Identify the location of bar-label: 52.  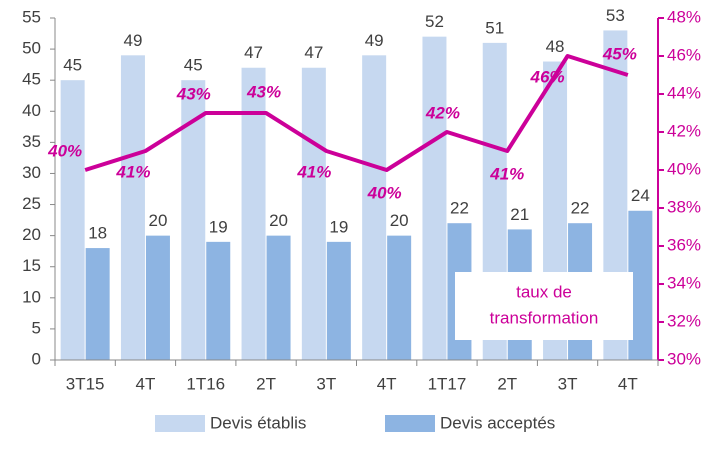
(434, 21).